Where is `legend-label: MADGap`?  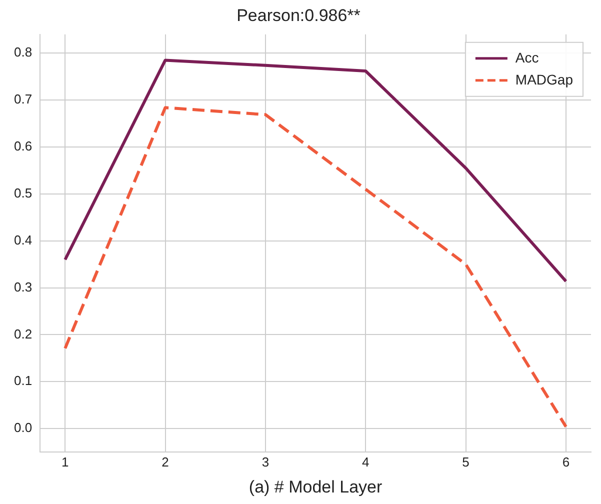 legend-label: MADGap is located at coordinates (544, 79).